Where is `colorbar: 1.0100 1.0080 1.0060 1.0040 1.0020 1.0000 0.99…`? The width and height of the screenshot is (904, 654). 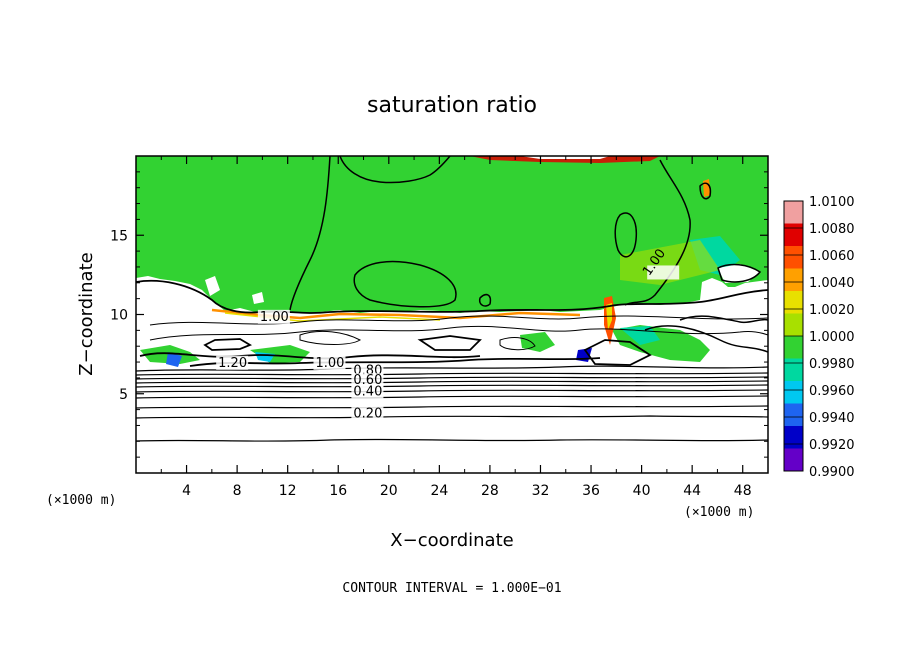 colorbar: 1.0100 1.0080 1.0060 1.0040 1.0020 1.0000 0.99… is located at coordinates (819, 337).